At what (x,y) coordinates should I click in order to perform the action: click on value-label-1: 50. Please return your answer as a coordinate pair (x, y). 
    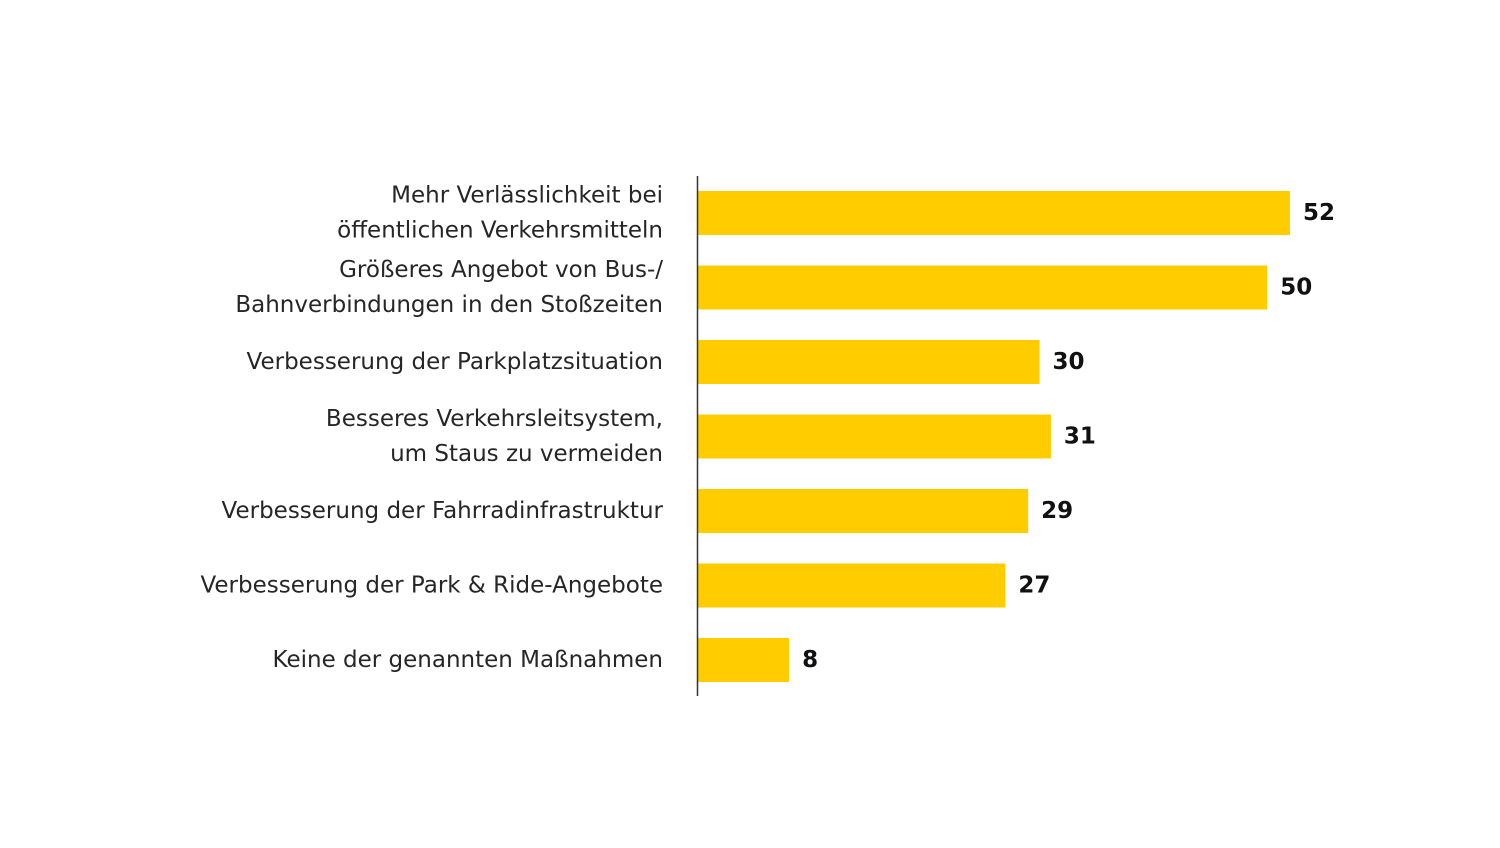
    Looking at the image, I should click on (1296, 288).